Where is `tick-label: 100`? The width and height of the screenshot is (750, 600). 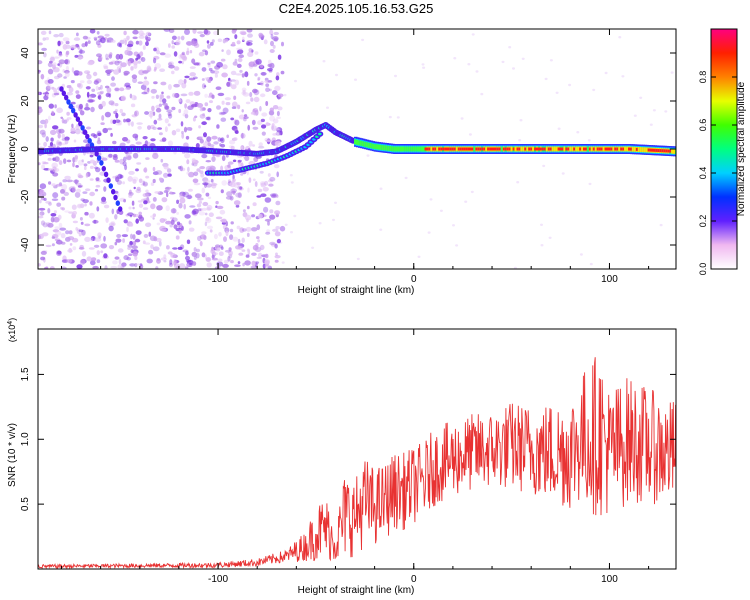
tick-label: 100 is located at coordinates (609, 579).